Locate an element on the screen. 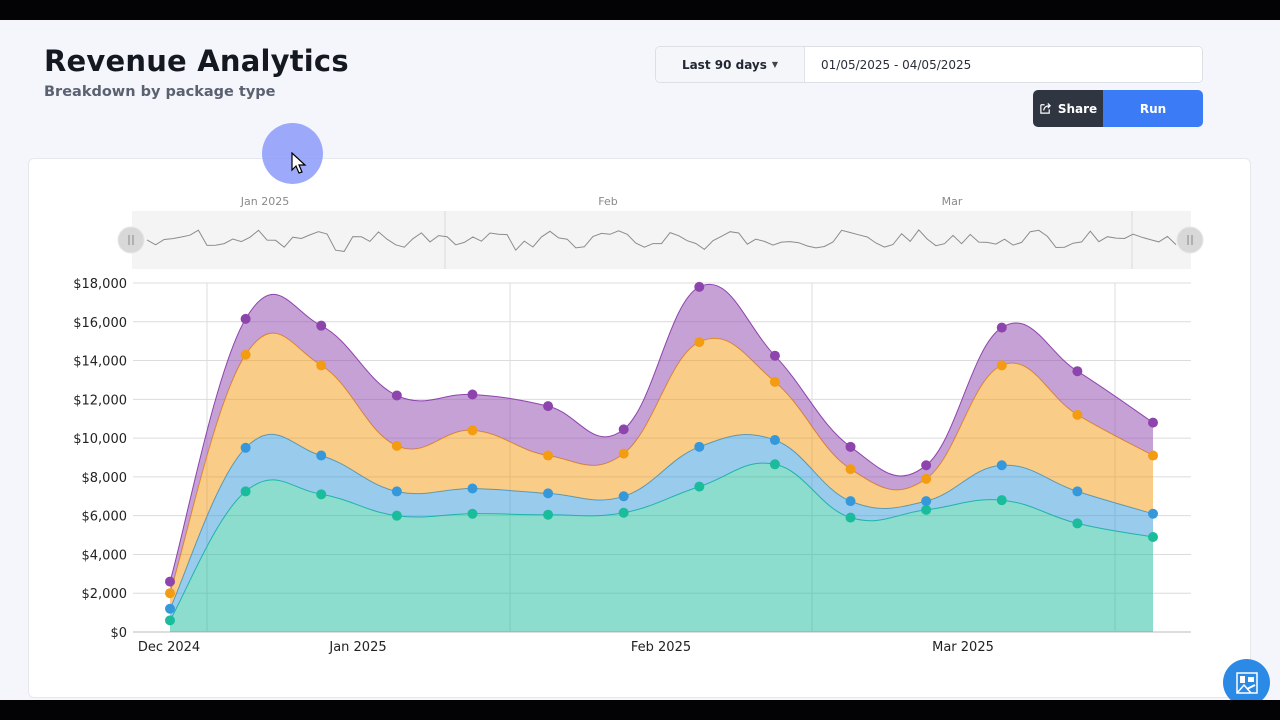 Image resolution: width=1280 pixels, height=720 pixels. run-button: Run is located at coordinates (1153, 108).